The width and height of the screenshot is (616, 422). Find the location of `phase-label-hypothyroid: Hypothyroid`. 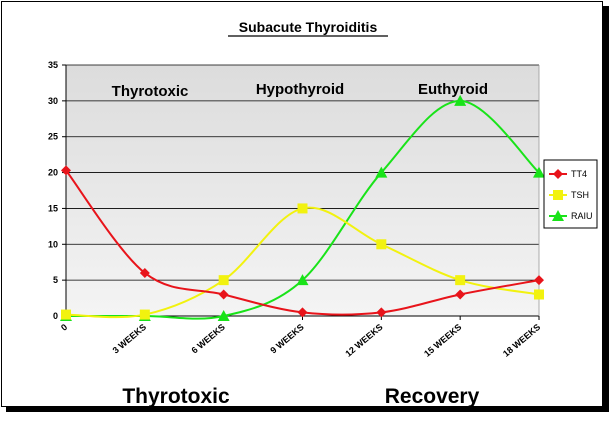

phase-label-hypothyroid: Hypothyroid is located at coordinates (300, 89).